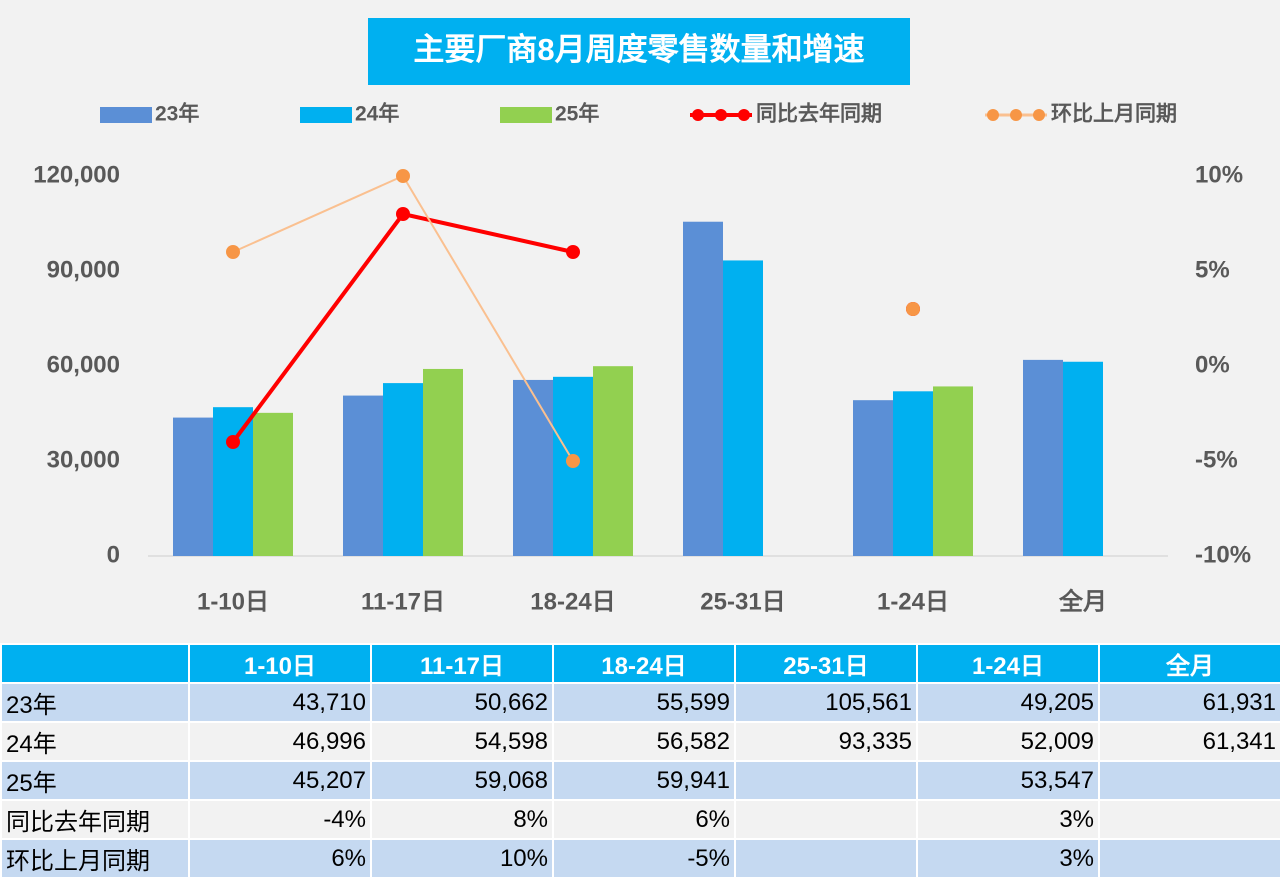 The image size is (1280, 887). Describe the element at coordinates (1189, 741) in the screenshot. I see `table-cell: 61,341` at that location.